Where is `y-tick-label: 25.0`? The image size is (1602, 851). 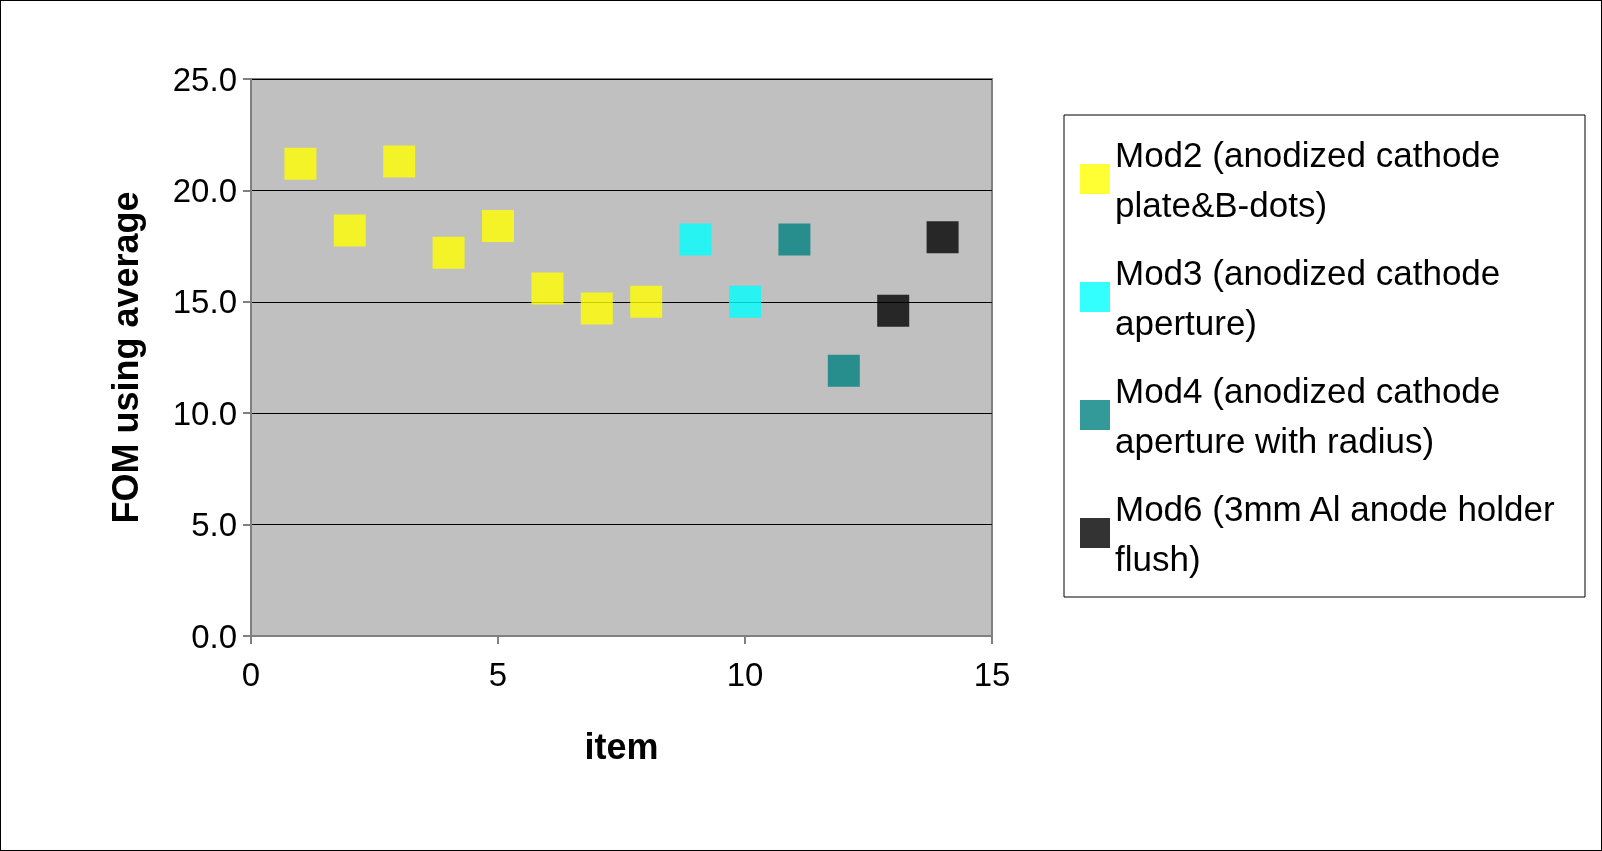
y-tick-label: 25.0 is located at coordinates (204, 79).